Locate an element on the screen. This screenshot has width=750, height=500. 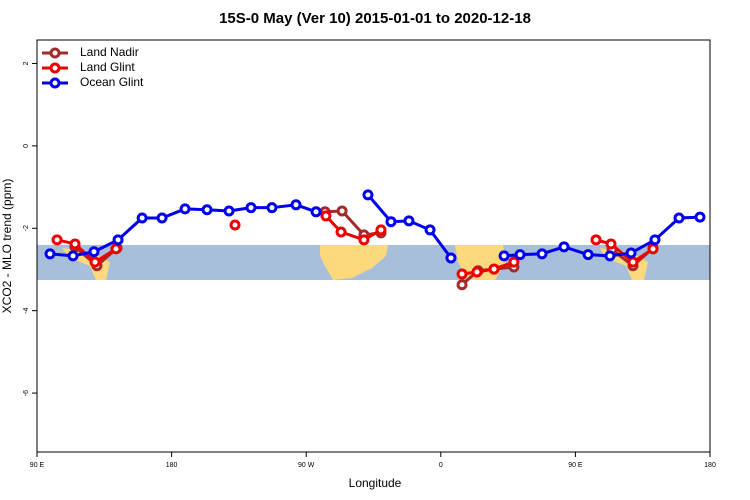
legend-label: Ocean Glint is located at coordinates (112, 82).